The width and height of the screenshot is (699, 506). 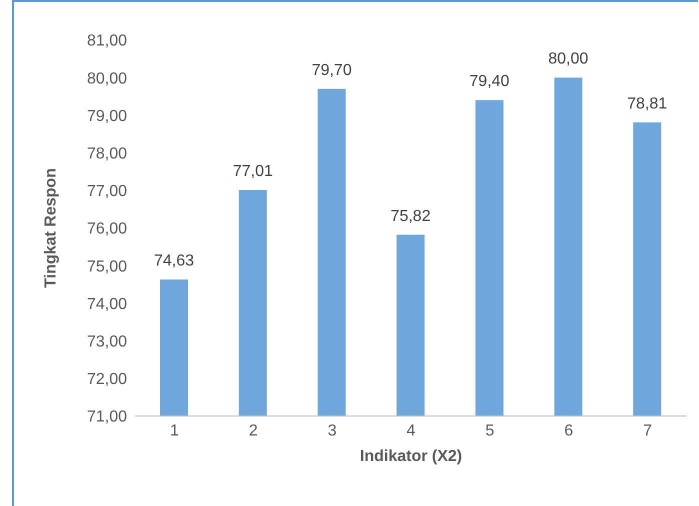 I want to click on x-tick-label: 1, so click(x=174, y=431).